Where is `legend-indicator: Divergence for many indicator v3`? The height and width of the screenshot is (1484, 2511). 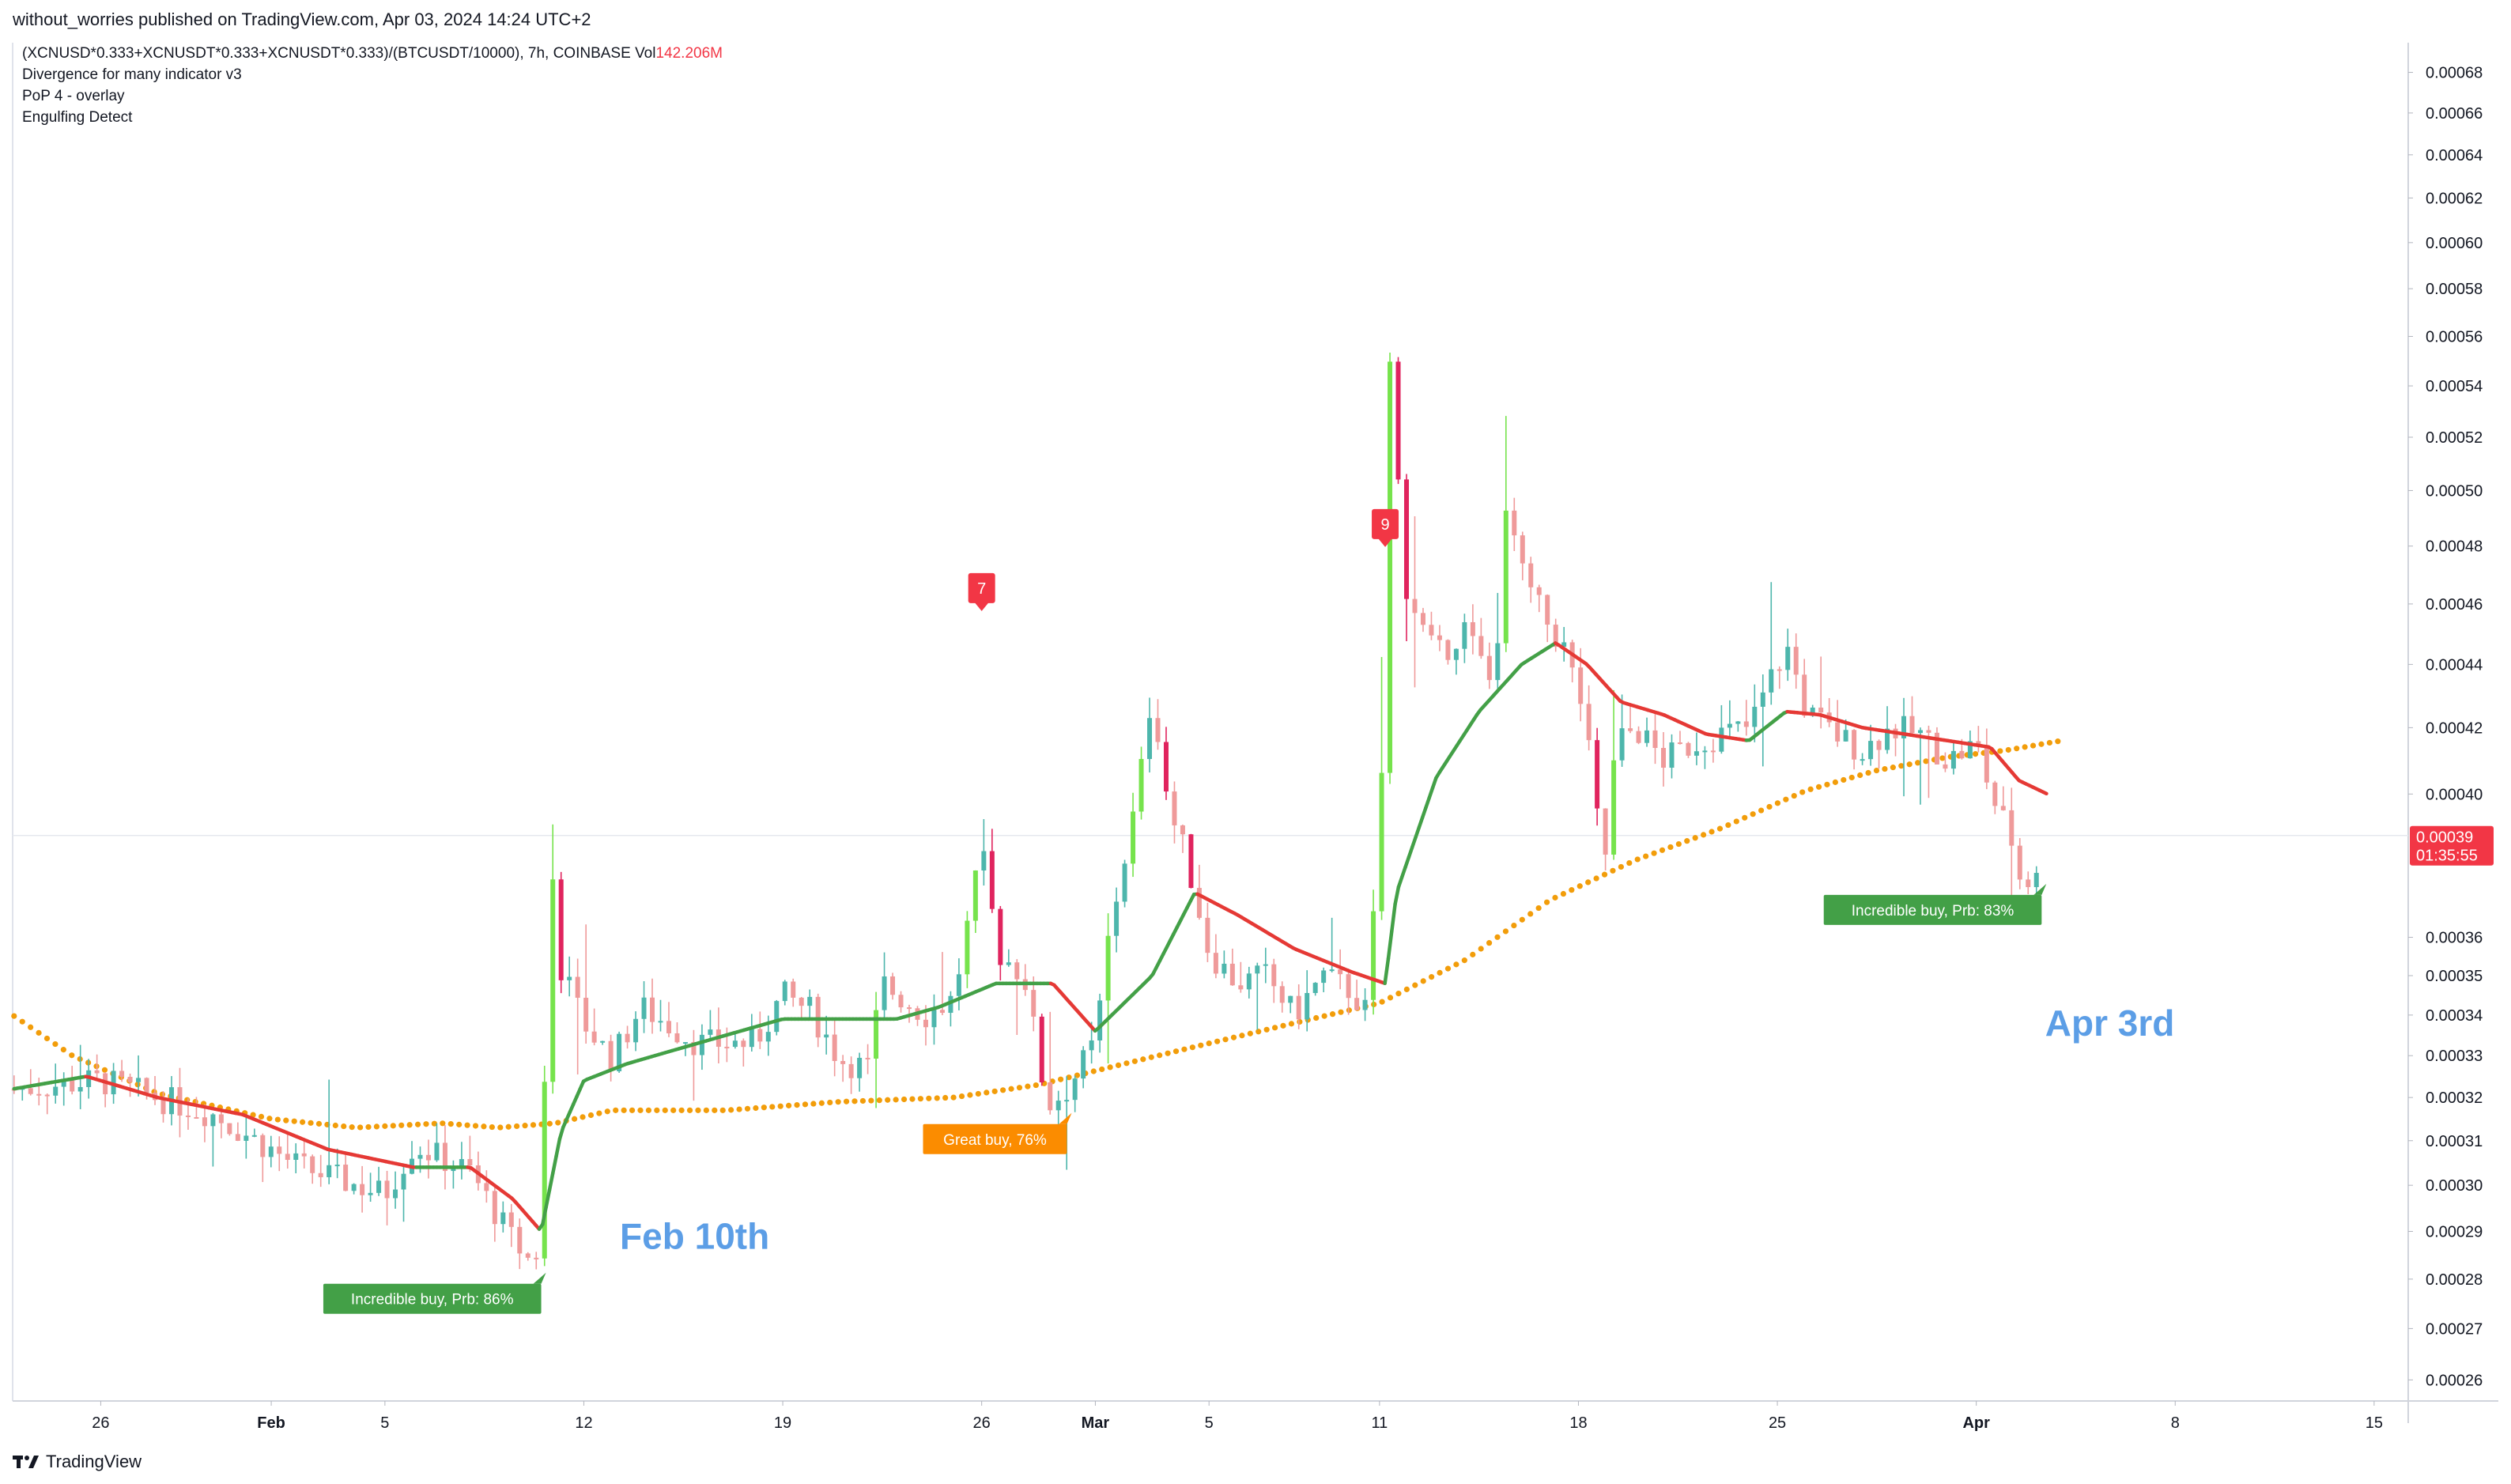 legend-indicator: Divergence for many indicator v3 is located at coordinates (132, 74).